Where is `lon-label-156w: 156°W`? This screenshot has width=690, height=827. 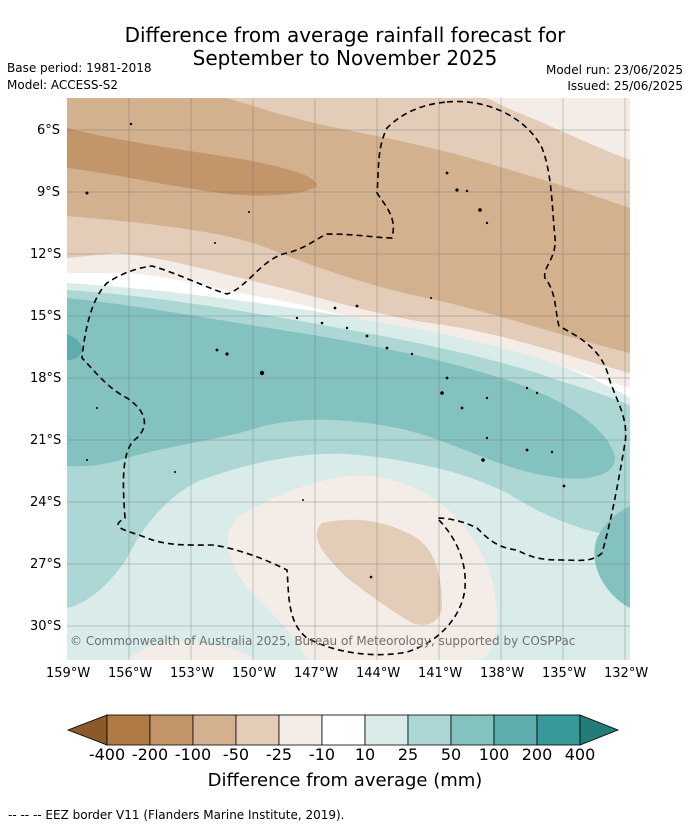
lon-label-156w: 156°W is located at coordinates (130, 673).